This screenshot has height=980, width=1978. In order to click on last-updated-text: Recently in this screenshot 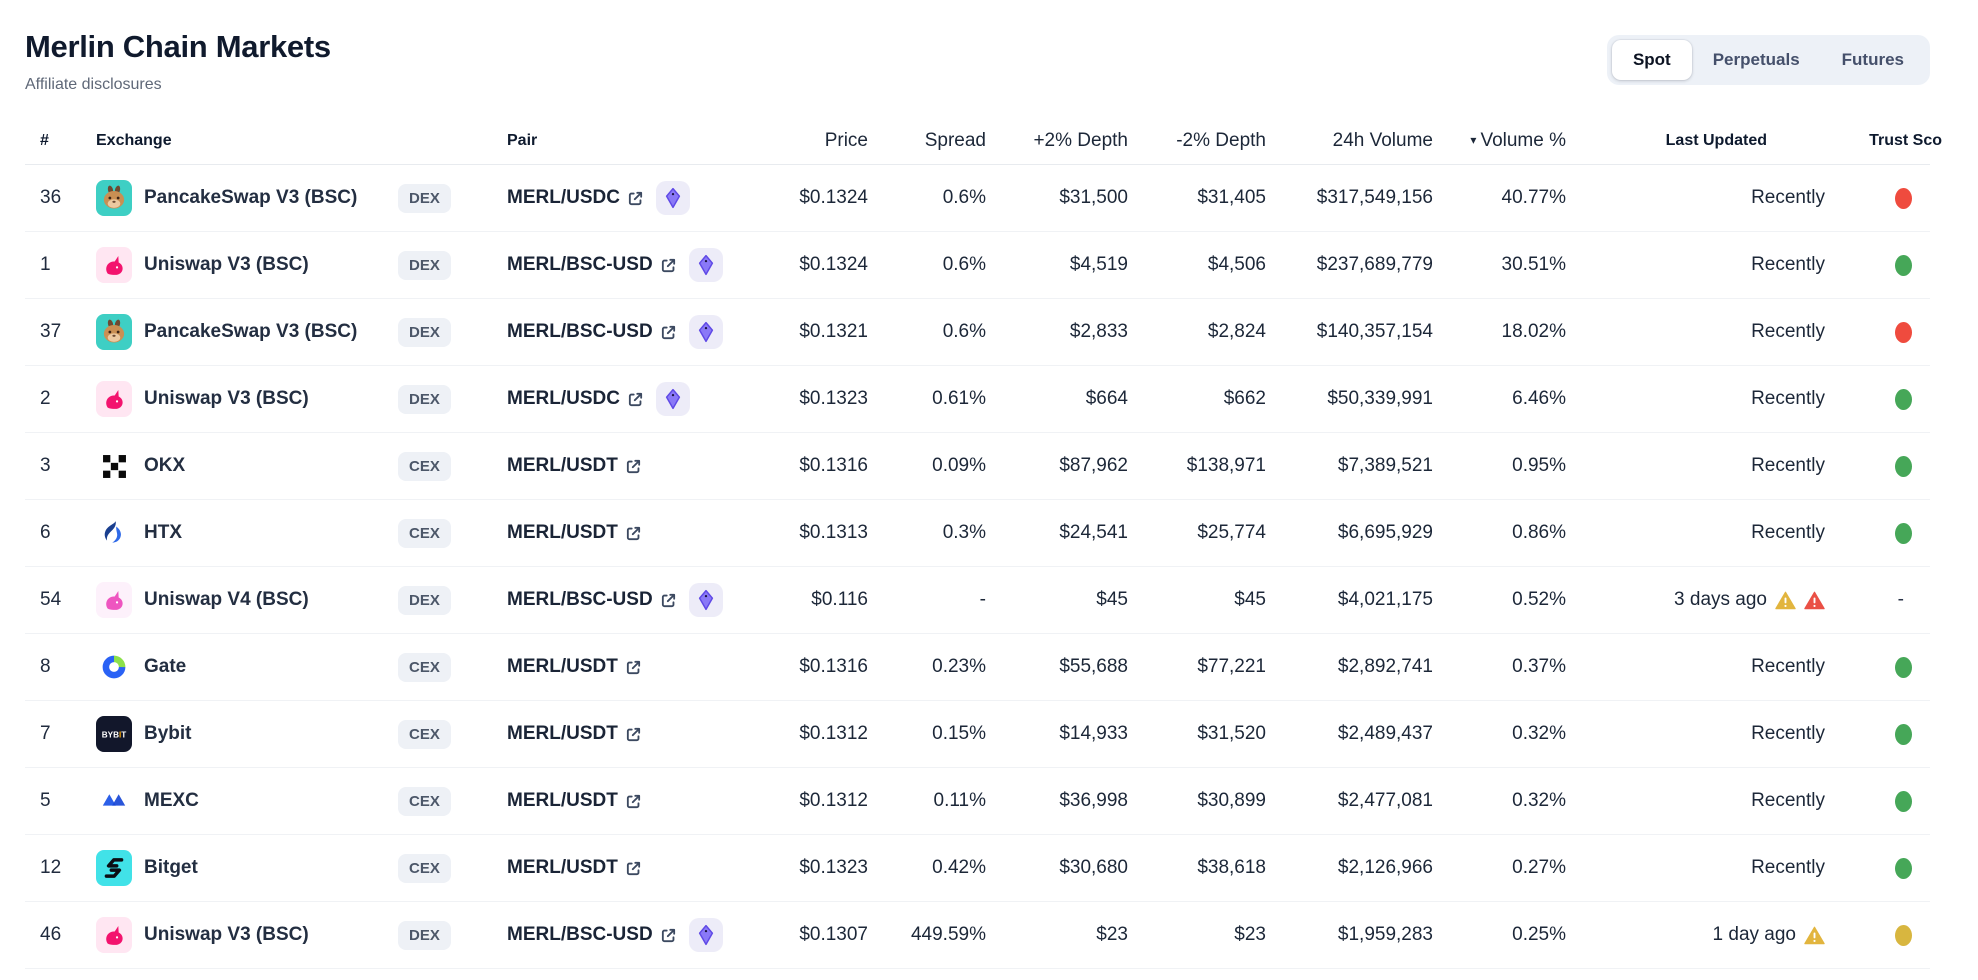, I will do `click(1788, 867)`.